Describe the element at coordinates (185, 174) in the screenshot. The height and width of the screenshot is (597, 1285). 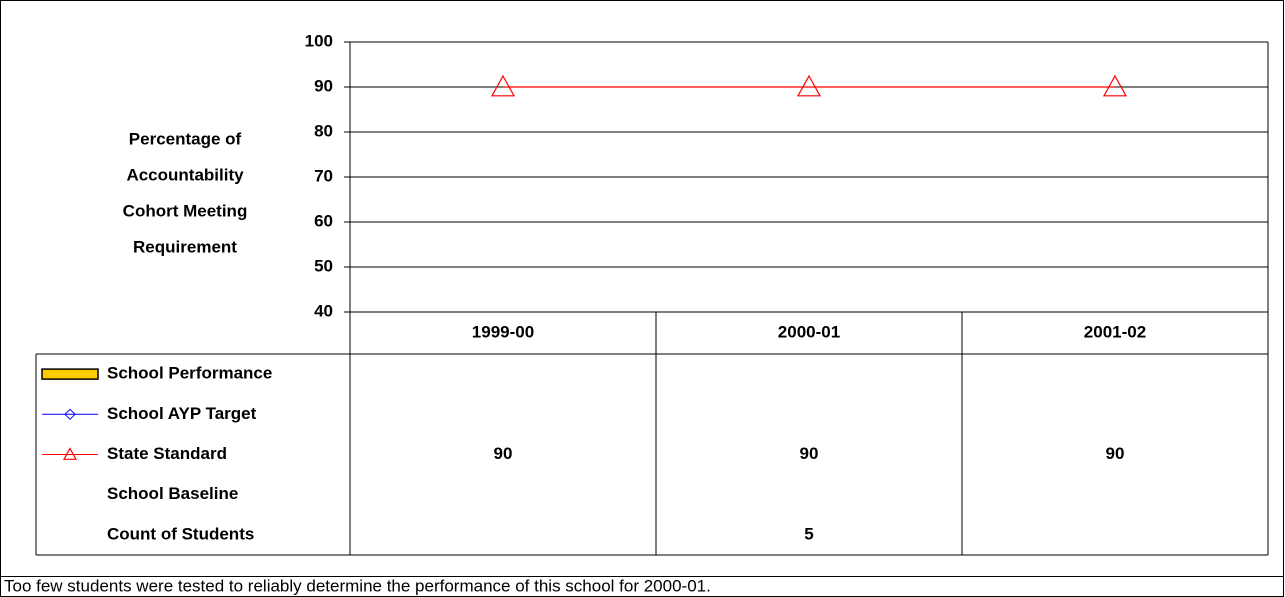
I see `y-axis-label: Accountability` at that location.